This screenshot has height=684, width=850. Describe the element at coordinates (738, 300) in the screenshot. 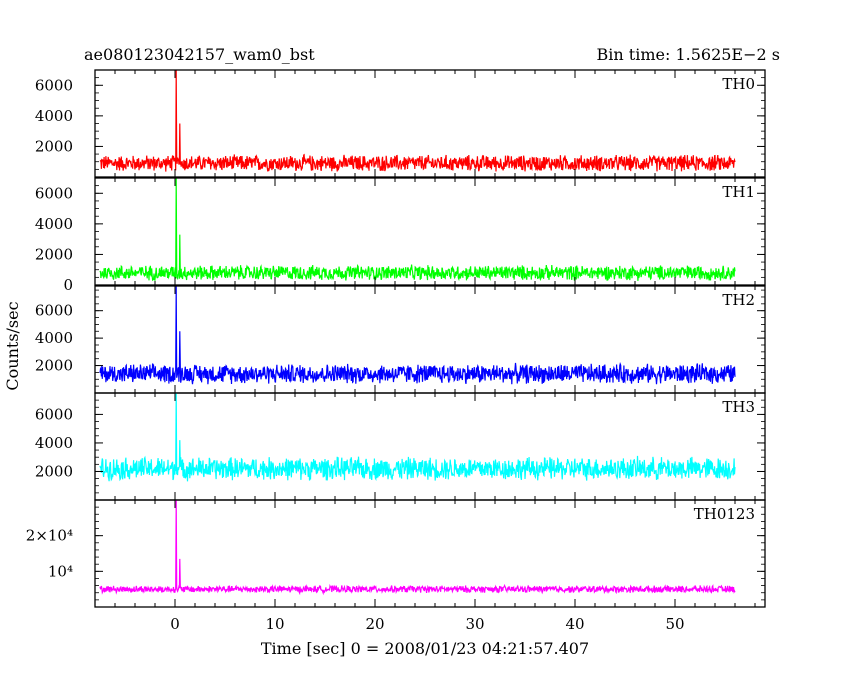

I see `panel-label-th2: TH2` at that location.